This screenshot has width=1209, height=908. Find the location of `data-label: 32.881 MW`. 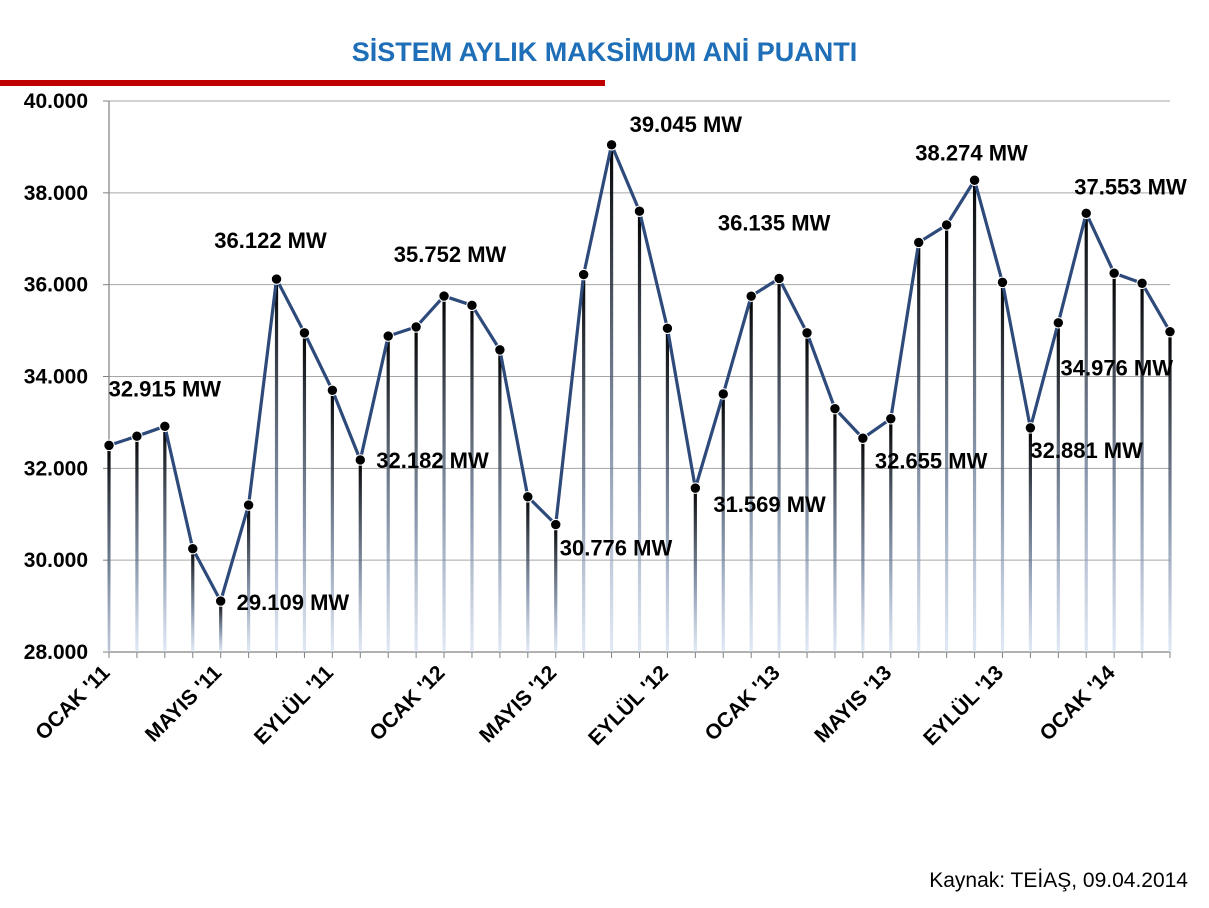

data-label: 32.881 MW is located at coordinates (1086, 450).